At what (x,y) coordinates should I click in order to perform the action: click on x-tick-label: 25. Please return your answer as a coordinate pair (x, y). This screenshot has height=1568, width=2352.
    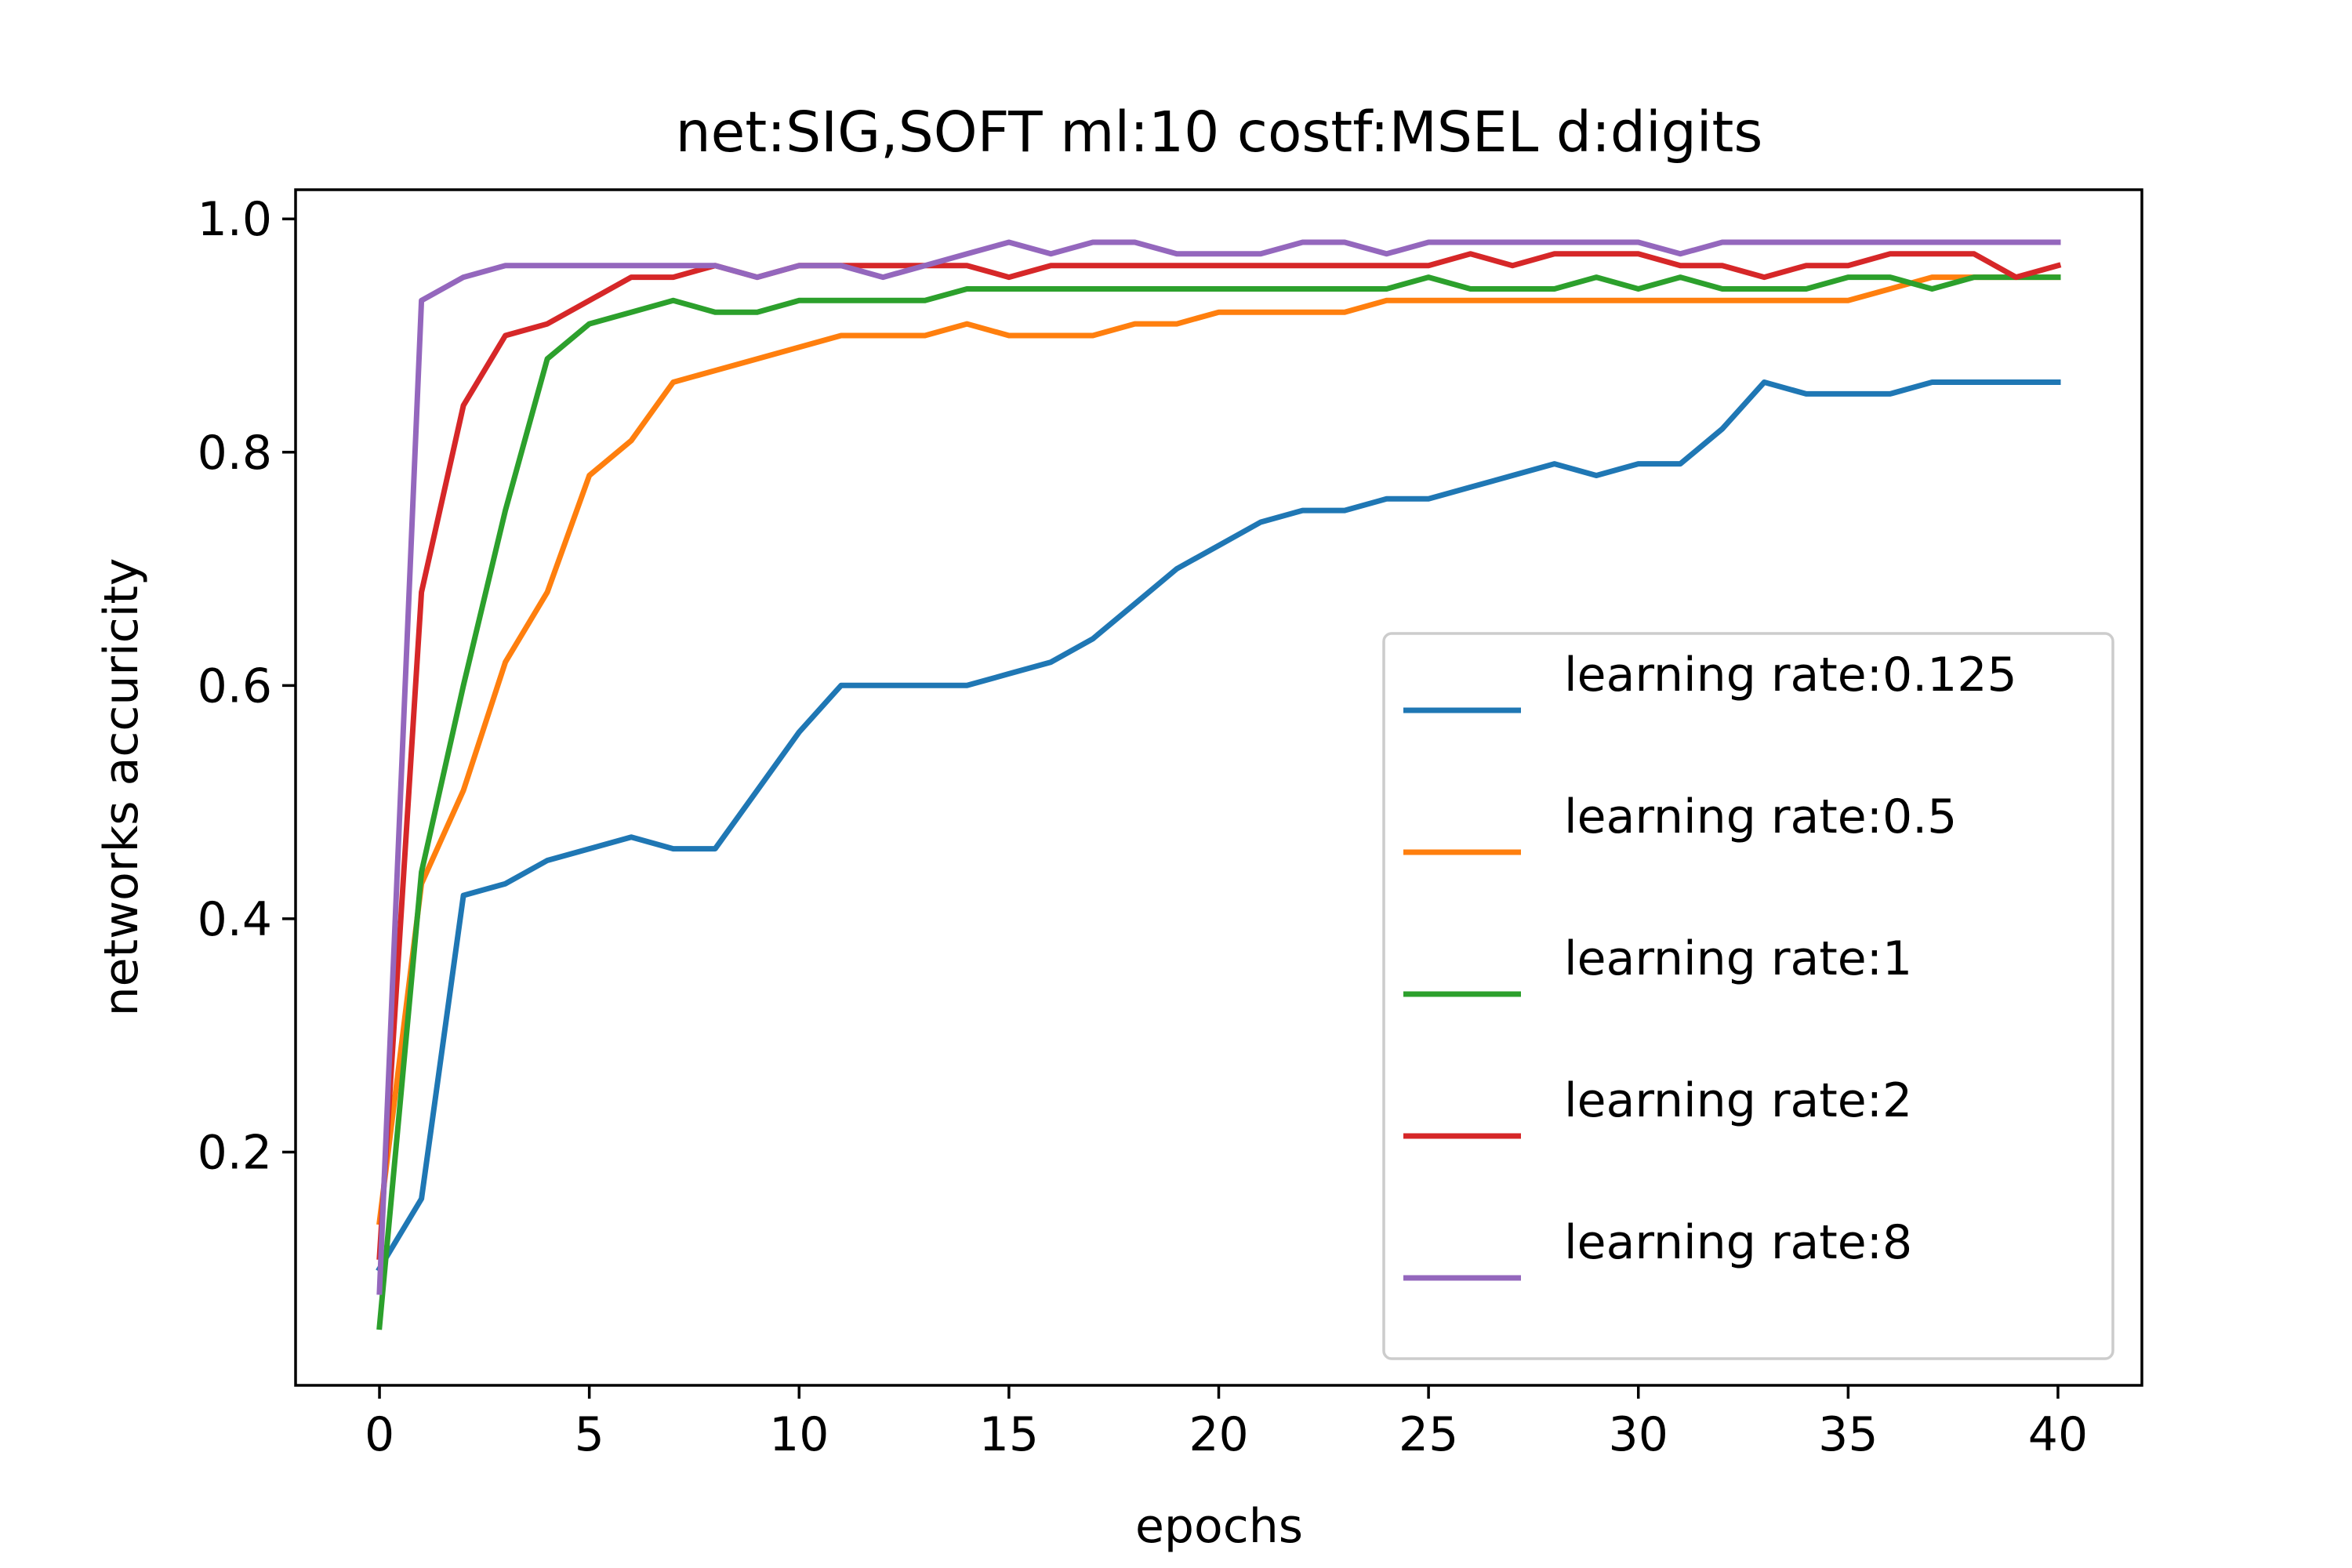
    Looking at the image, I should click on (1428, 1434).